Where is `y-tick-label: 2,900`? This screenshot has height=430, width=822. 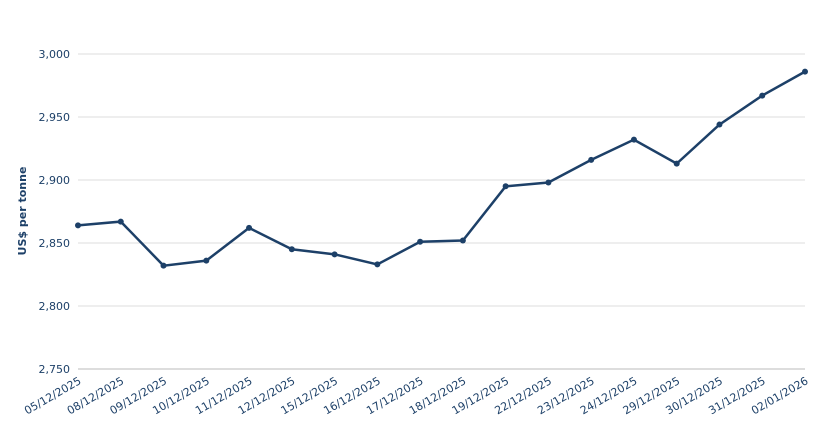 y-tick-label: 2,900 is located at coordinates (55, 180).